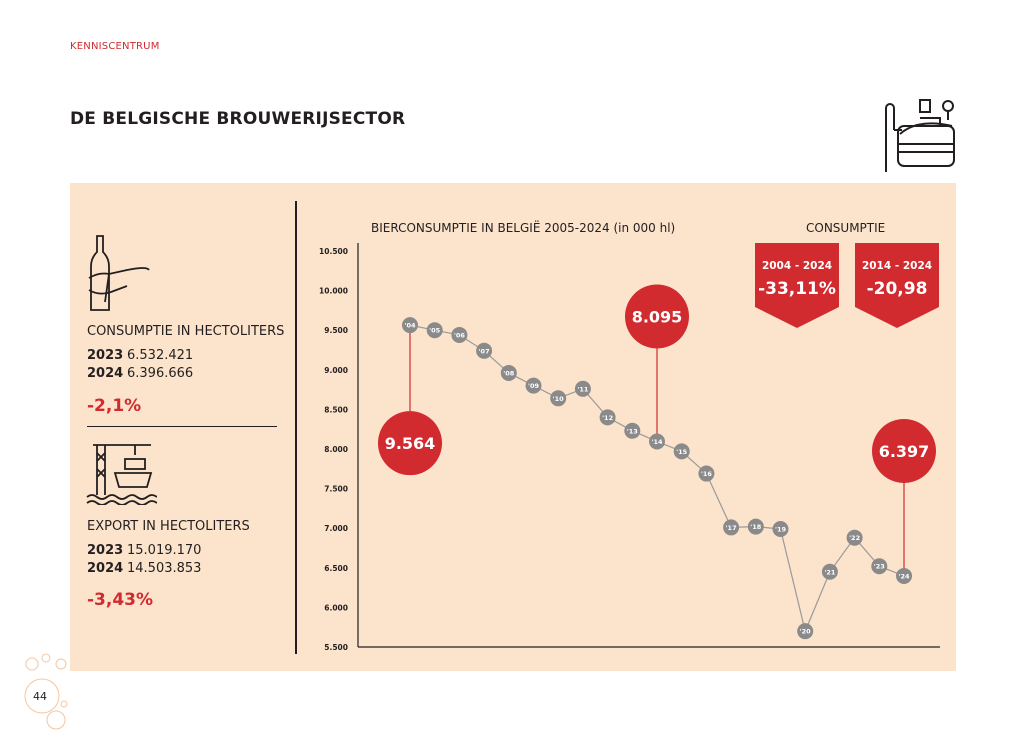 This screenshot has width=1024, height=732. What do you see at coordinates (336, 489) in the screenshot?
I see `y-tick-label: 7.500` at bounding box center [336, 489].